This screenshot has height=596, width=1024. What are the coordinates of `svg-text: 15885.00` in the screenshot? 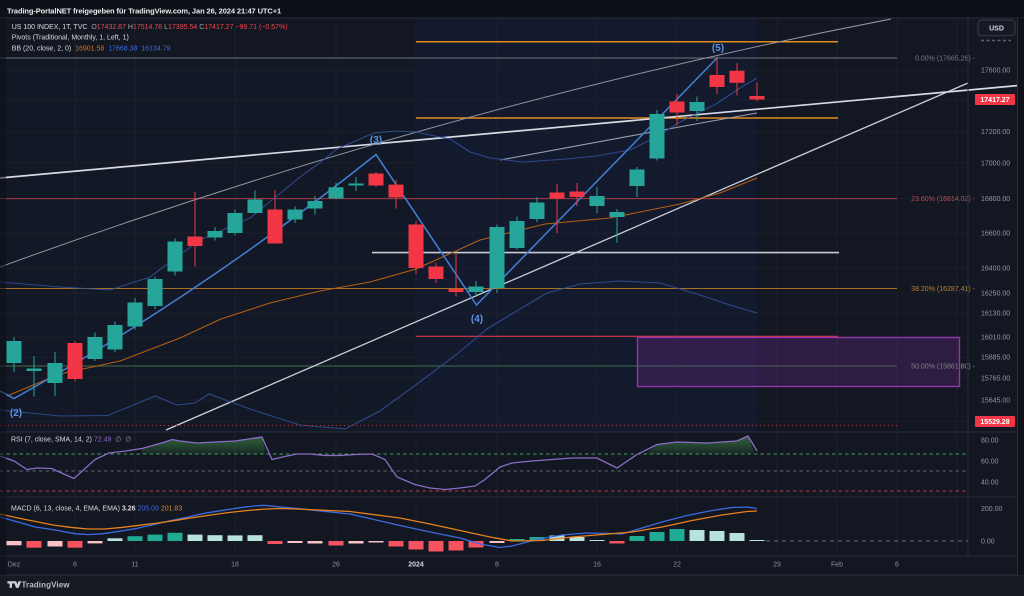 It's located at (995, 358).